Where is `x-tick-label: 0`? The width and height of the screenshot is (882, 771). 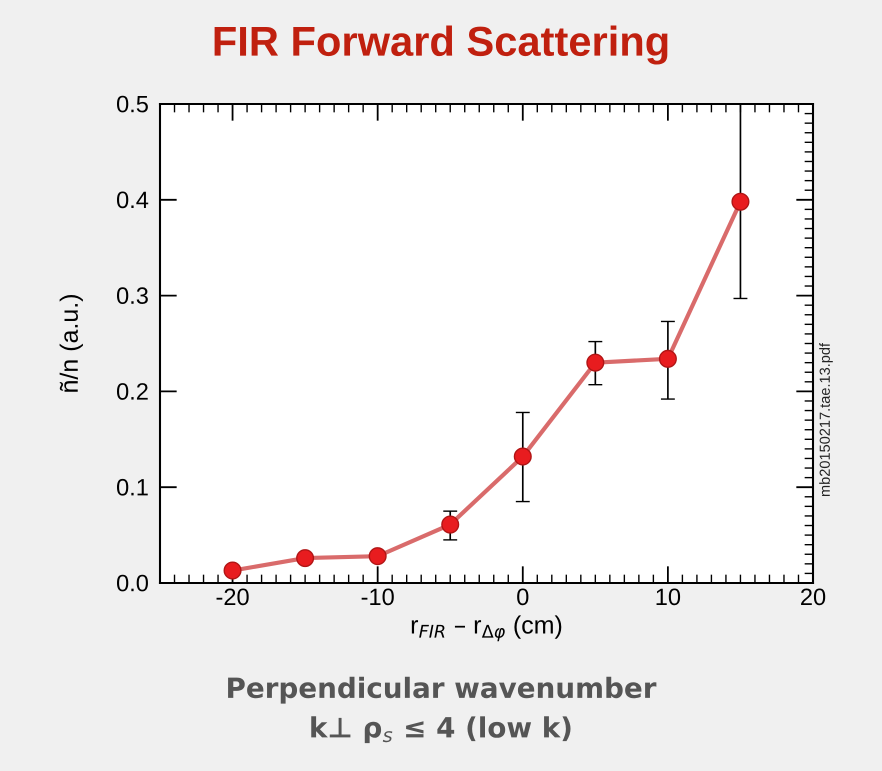
x-tick-label: 0 is located at coordinates (522, 597).